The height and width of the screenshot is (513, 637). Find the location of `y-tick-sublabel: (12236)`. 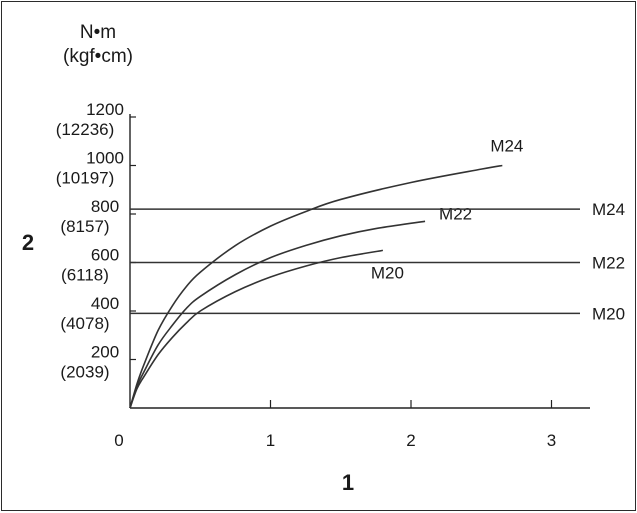

y-tick-sublabel: (12236) is located at coordinates (85, 129).